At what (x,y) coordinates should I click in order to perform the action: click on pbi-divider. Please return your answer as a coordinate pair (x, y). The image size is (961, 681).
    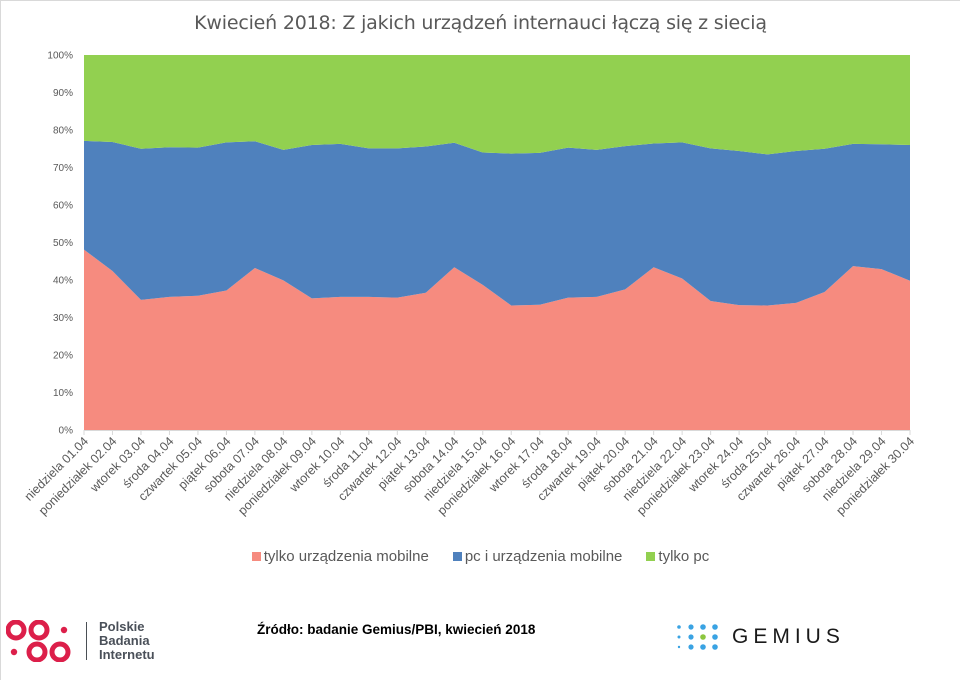
    Looking at the image, I should click on (86, 641).